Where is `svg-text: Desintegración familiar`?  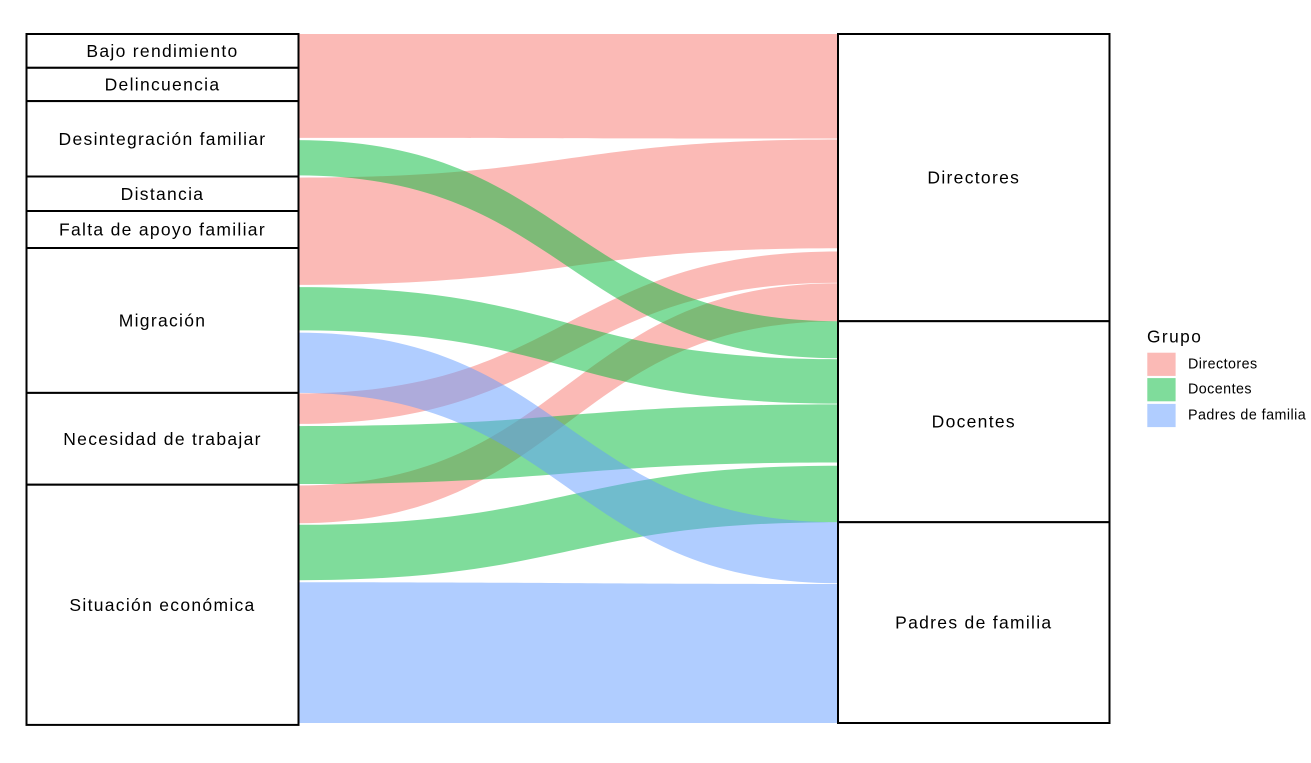
svg-text: Desintegración familiar is located at coordinates (163, 139).